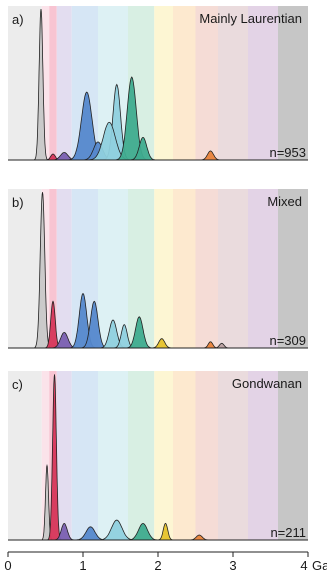 The image size is (327, 575). I want to click on sample-count: n=211, so click(288, 532).